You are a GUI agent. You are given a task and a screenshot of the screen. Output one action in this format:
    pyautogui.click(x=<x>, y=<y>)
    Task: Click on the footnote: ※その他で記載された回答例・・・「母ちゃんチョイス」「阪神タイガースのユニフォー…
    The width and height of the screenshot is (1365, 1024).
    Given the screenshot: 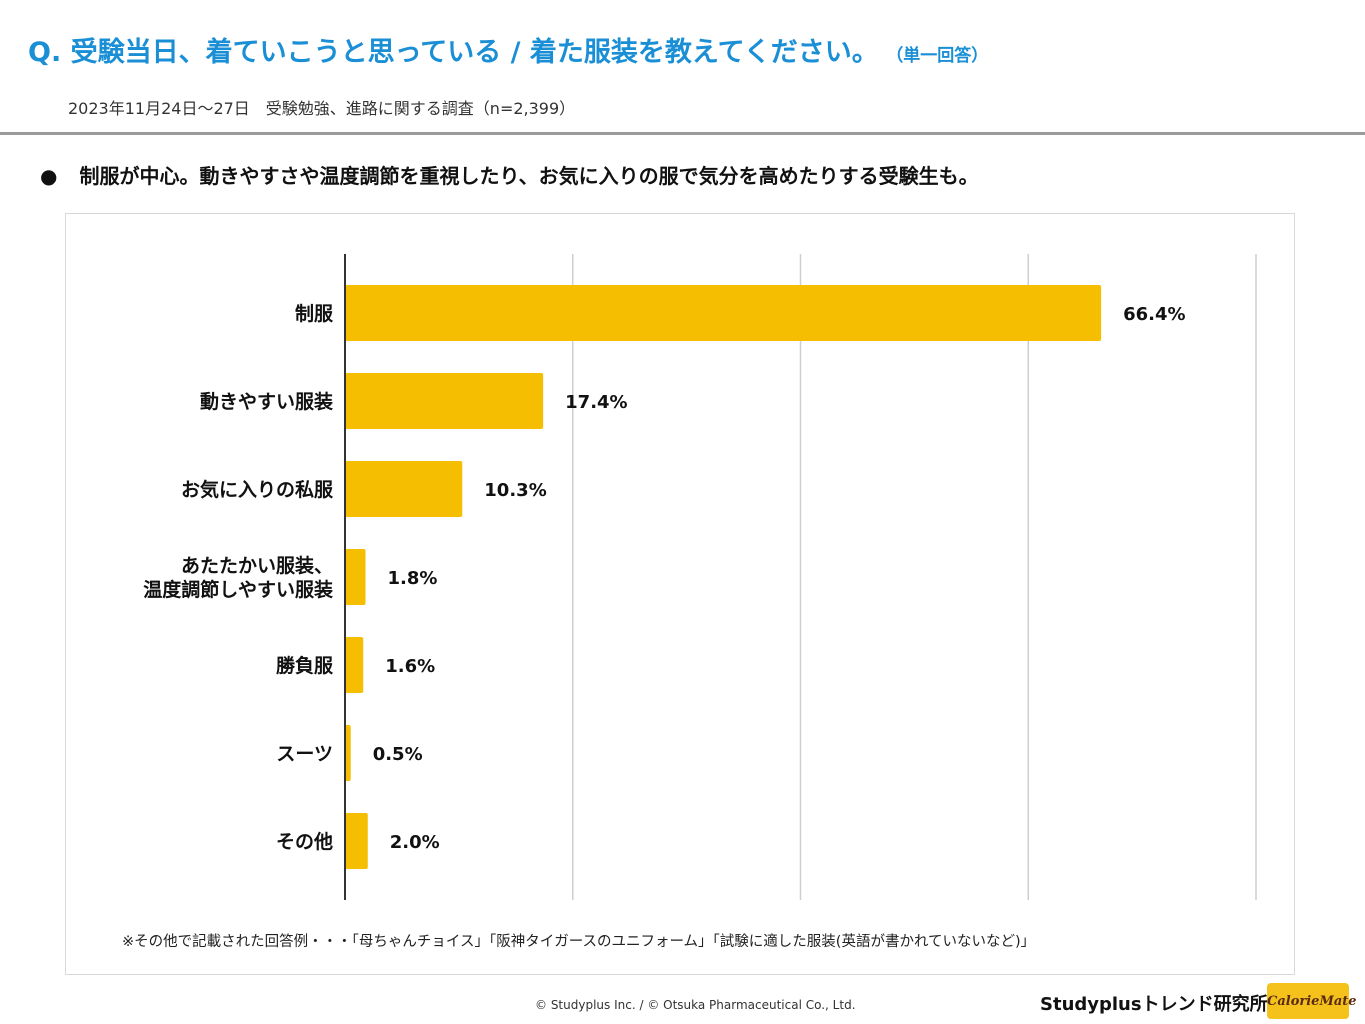 What is the action you would take?
    pyautogui.click(x=579, y=942)
    